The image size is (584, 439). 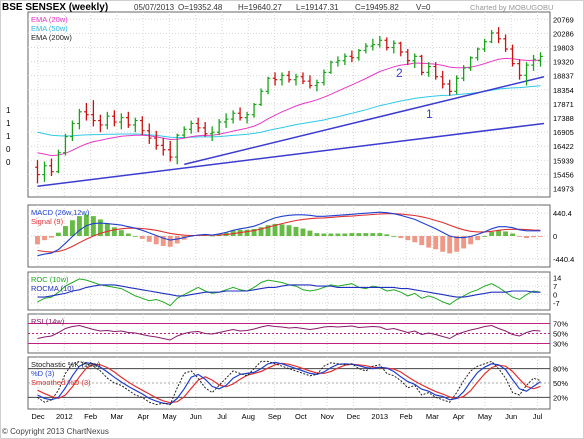 I want to click on y-tick-label: 15939, so click(x=563, y=160).